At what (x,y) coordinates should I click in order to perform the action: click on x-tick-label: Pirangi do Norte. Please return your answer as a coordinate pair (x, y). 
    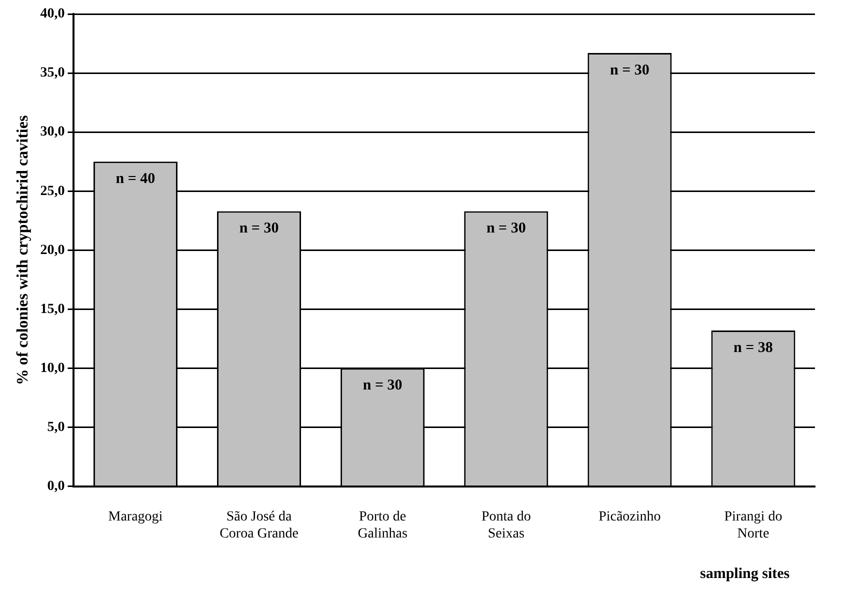
    Looking at the image, I should click on (753, 525).